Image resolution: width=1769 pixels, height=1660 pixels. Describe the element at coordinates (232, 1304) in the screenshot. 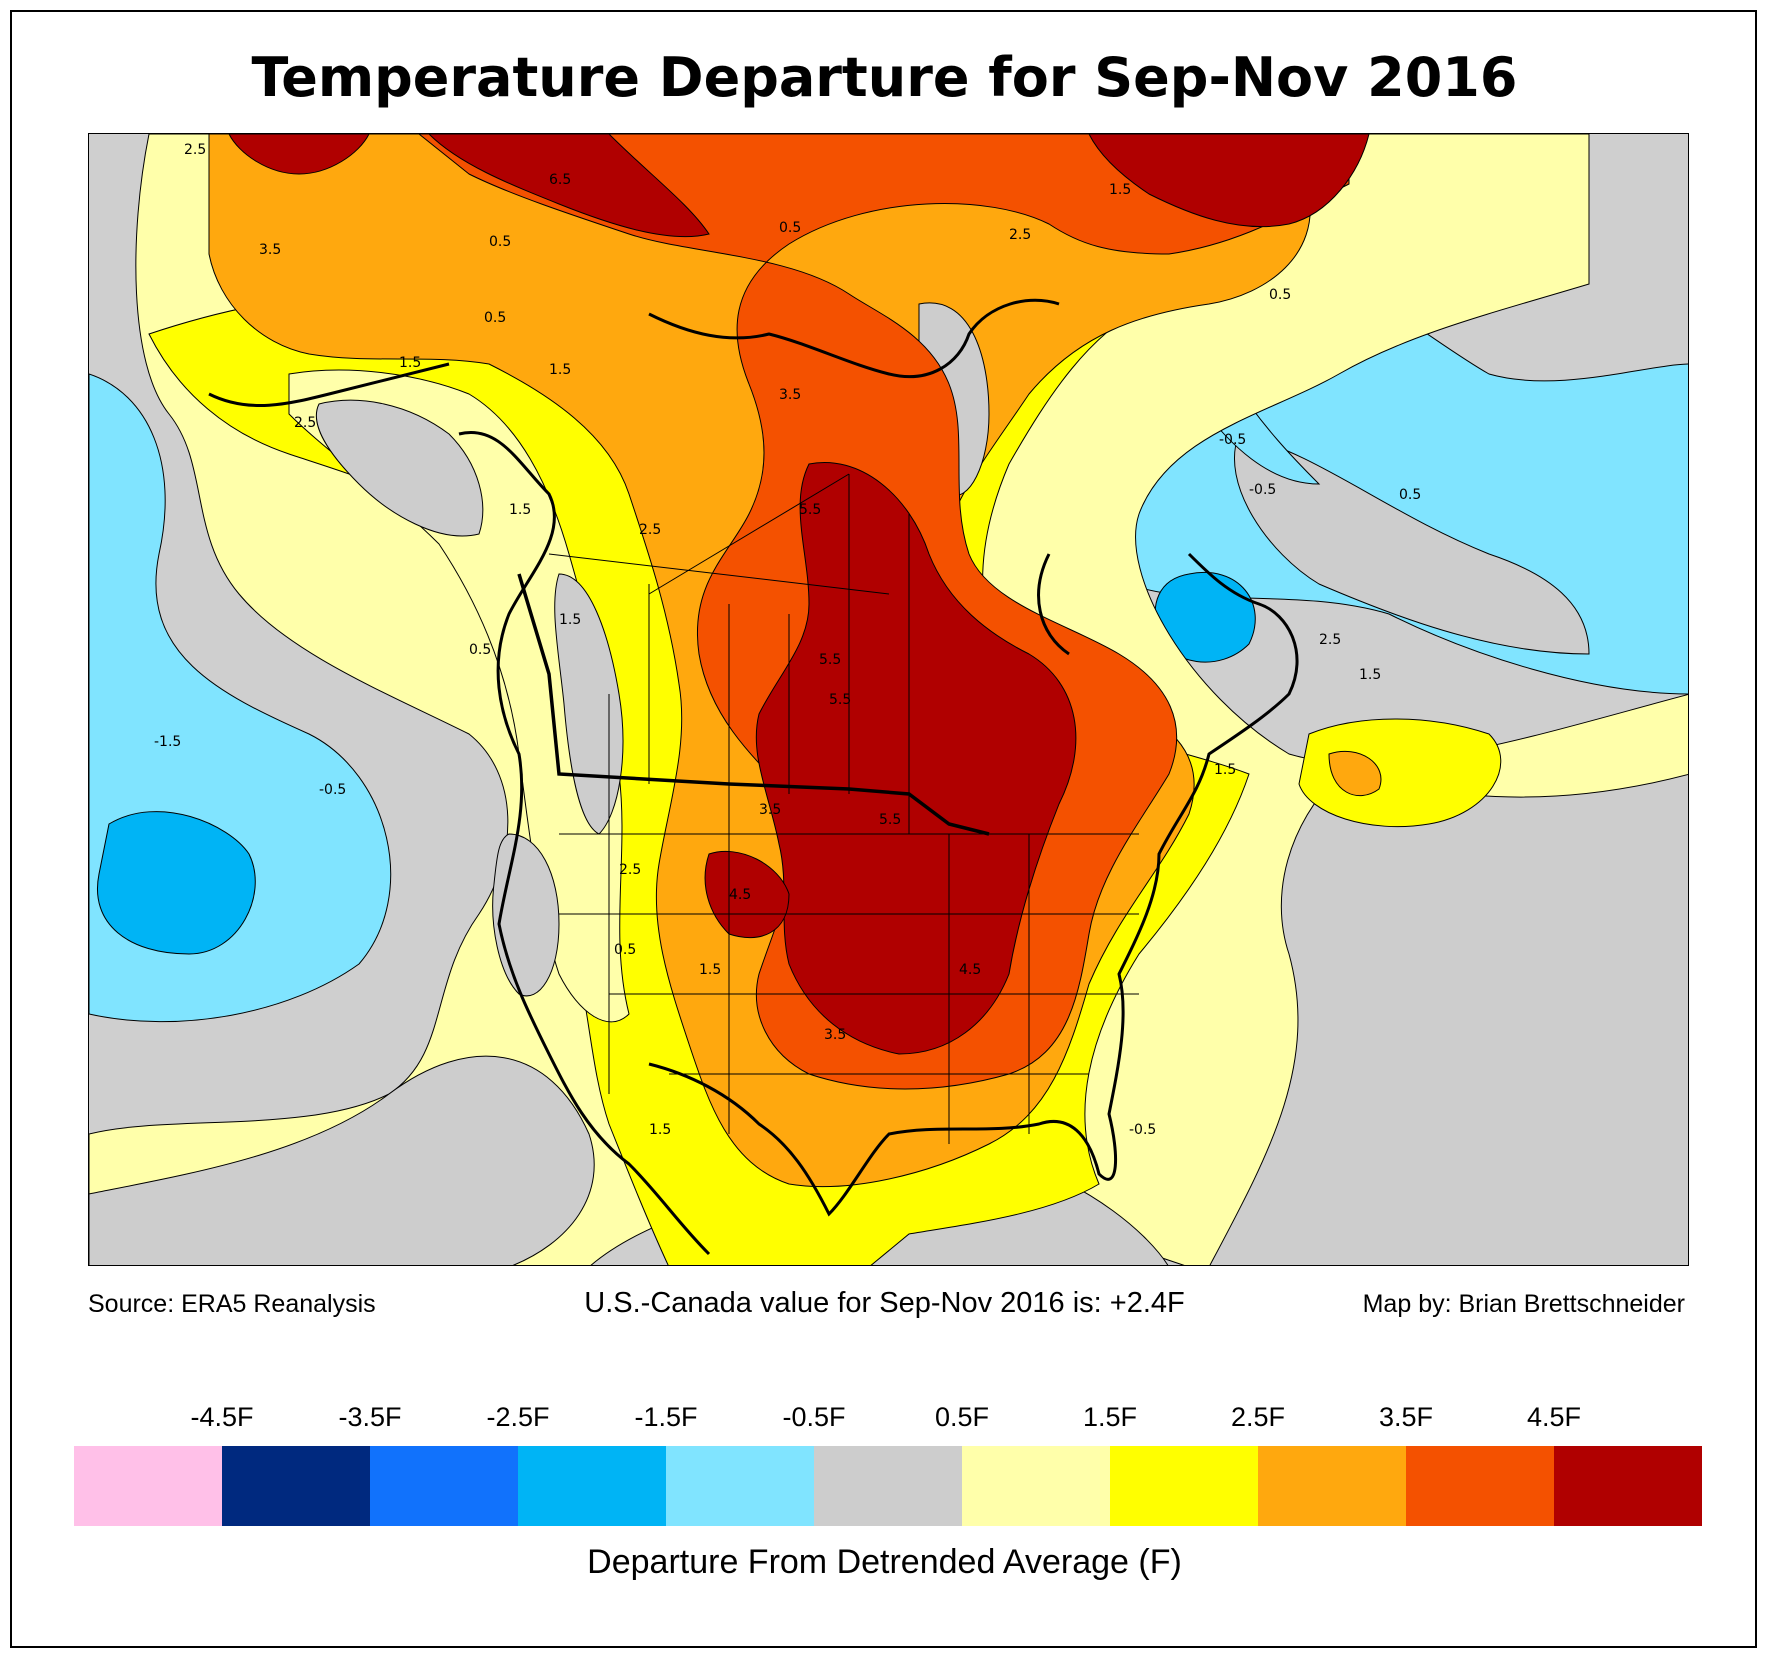

I see `data-source: Source: ERA5 Reanalysis` at that location.